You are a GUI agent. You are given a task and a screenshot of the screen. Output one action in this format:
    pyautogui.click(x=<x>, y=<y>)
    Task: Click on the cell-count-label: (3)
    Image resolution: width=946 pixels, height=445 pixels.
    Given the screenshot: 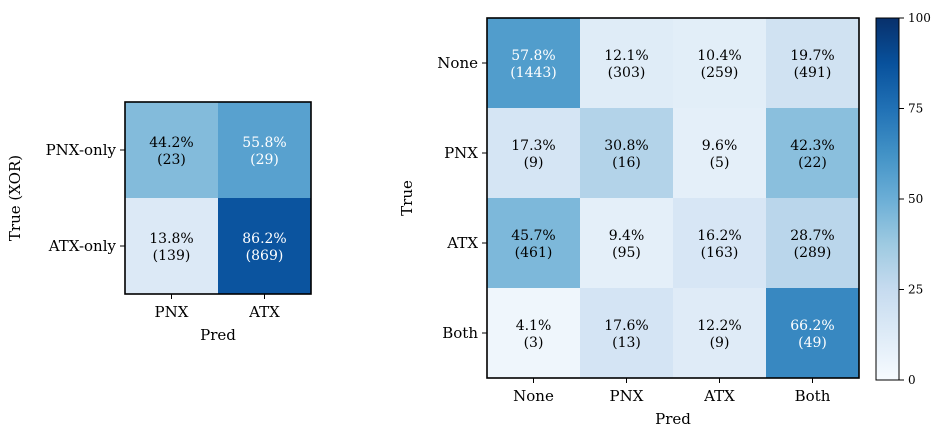 What is the action you would take?
    pyautogui.click(x=534, y=343)
    